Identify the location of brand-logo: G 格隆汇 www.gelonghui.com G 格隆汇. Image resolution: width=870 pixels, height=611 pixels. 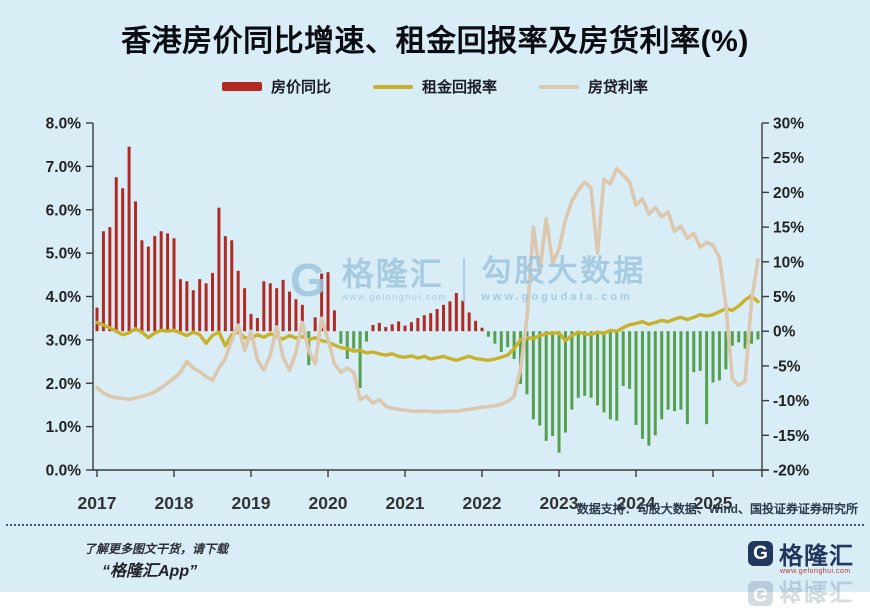
(801, 573).